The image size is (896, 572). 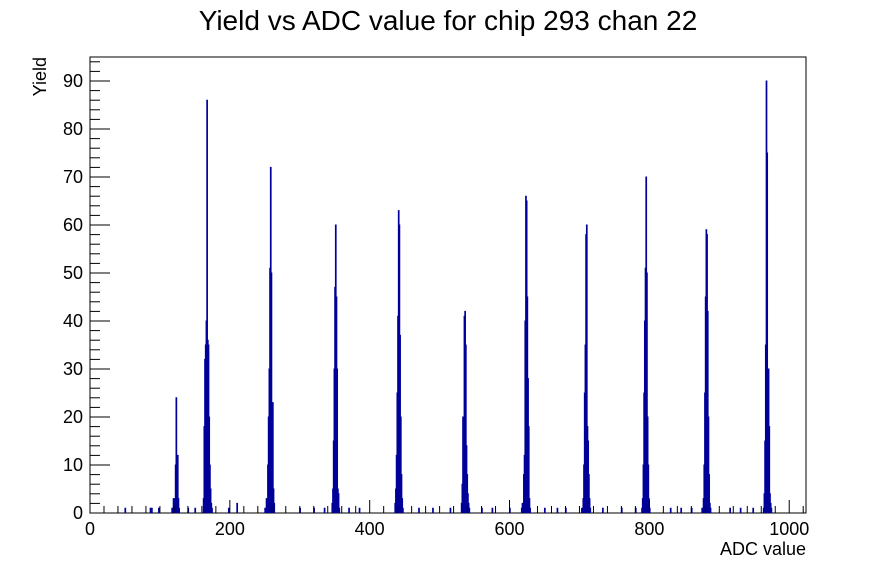 What do you see at coordinates (73, 369) in the screenshot?
I see `y-tick-label: 30` at bounding box center [73, 369].